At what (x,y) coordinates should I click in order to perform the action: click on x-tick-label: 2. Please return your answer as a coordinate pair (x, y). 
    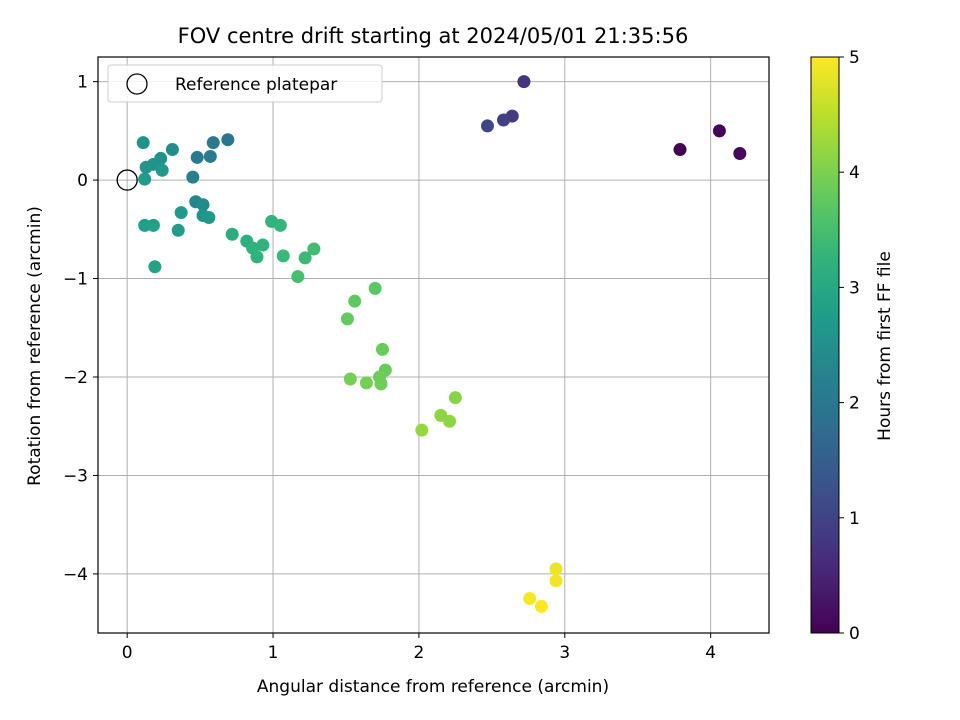
    Looking at the image, I should click on (418, 653).